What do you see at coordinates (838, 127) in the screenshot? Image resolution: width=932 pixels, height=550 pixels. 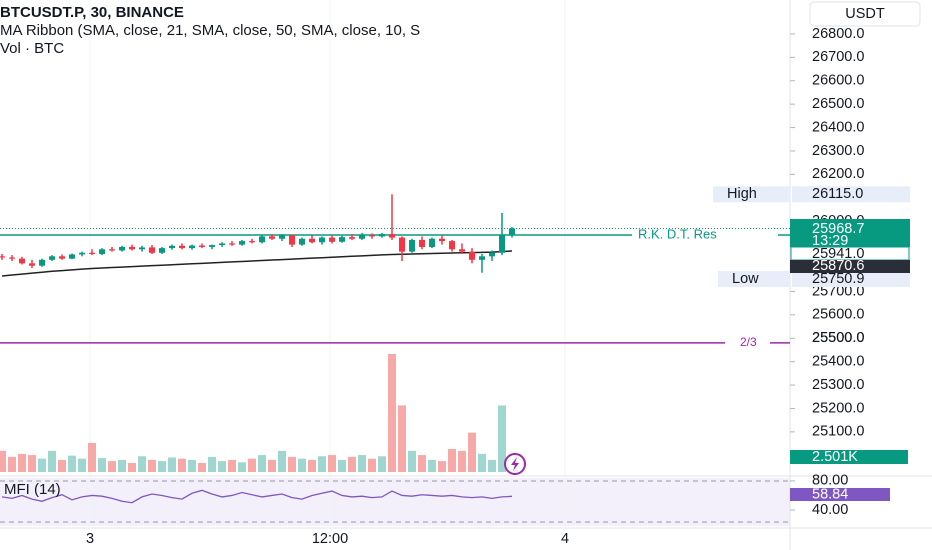 I see `y-tick-label: 26400.0` at bounding box center [838, 127].